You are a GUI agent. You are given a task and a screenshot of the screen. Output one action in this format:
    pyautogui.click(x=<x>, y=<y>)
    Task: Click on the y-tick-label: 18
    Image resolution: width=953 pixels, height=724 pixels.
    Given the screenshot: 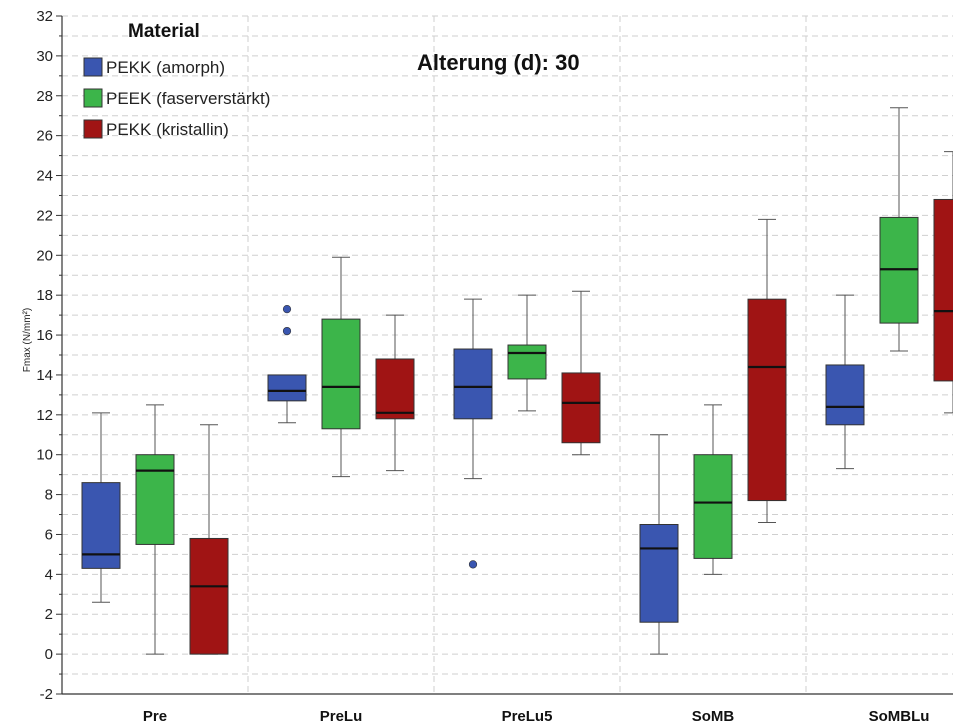 What is the action you would take?
    pyautogui.click(x=44, y=295)
    